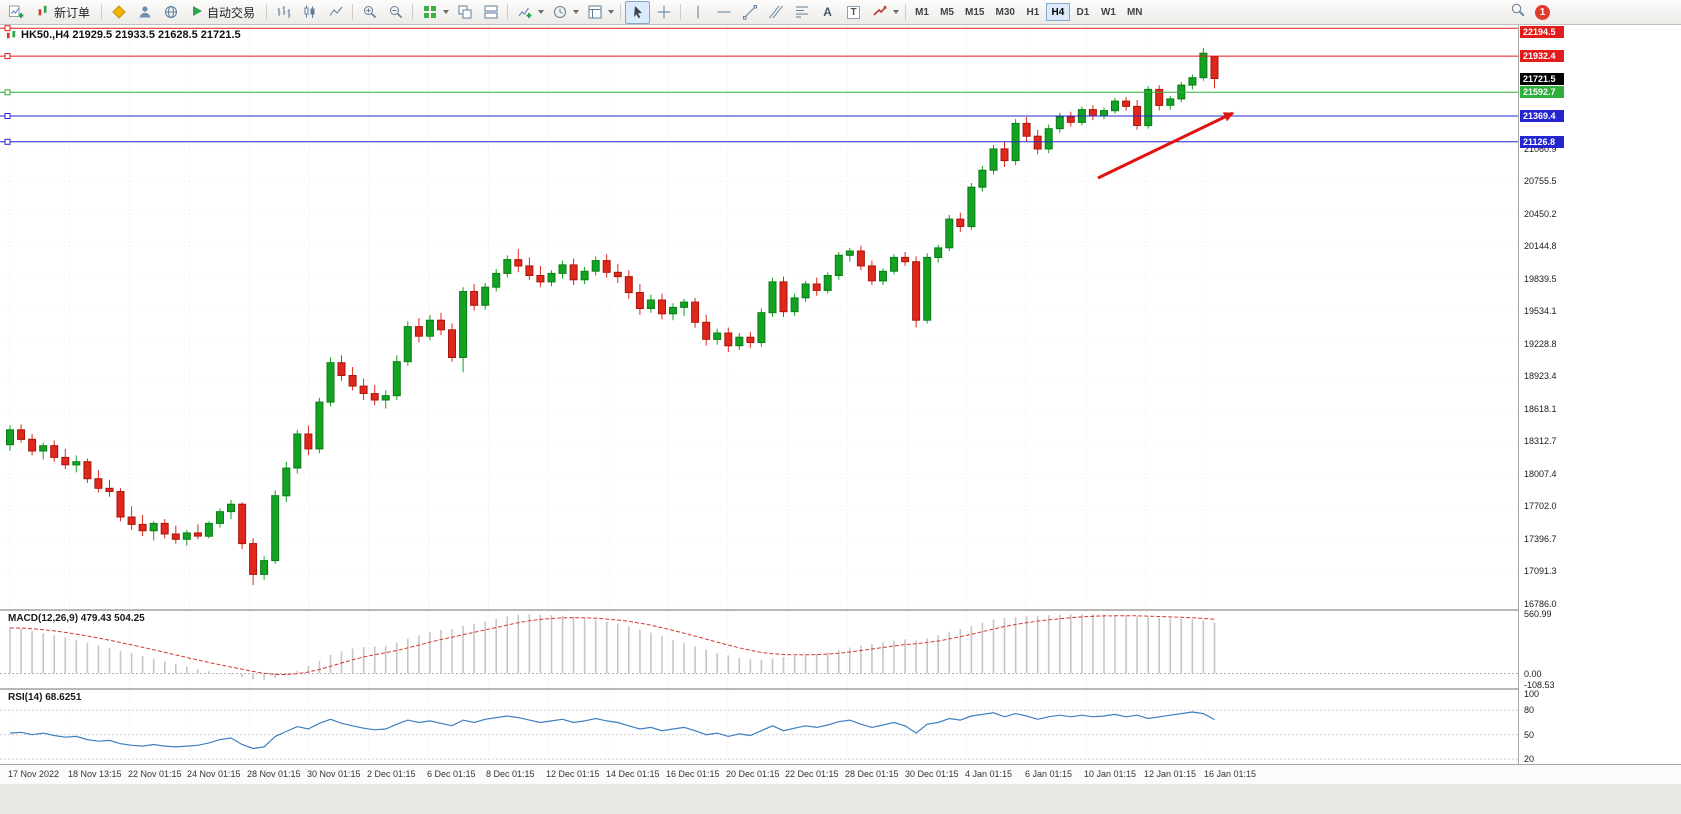 This screenshot has height=814, width=1681. Describe the element at coordinates (559, 12) in the screenshot. I see `periods-icon` at that location.